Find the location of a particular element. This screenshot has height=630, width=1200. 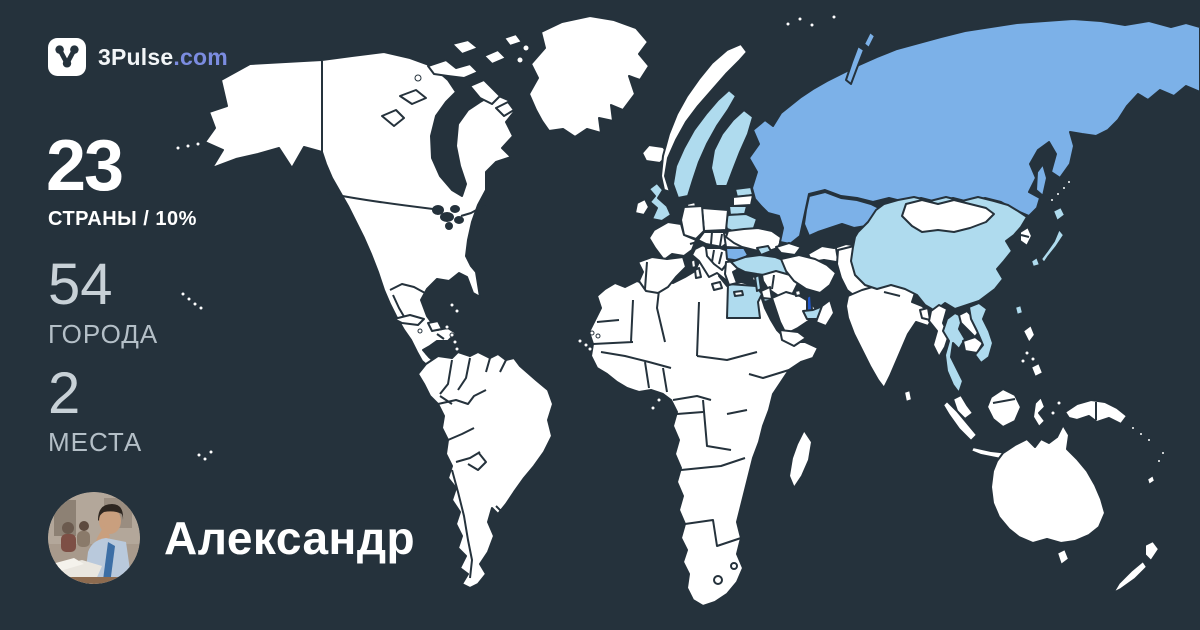

country-france is located at coordinates (672, 241).